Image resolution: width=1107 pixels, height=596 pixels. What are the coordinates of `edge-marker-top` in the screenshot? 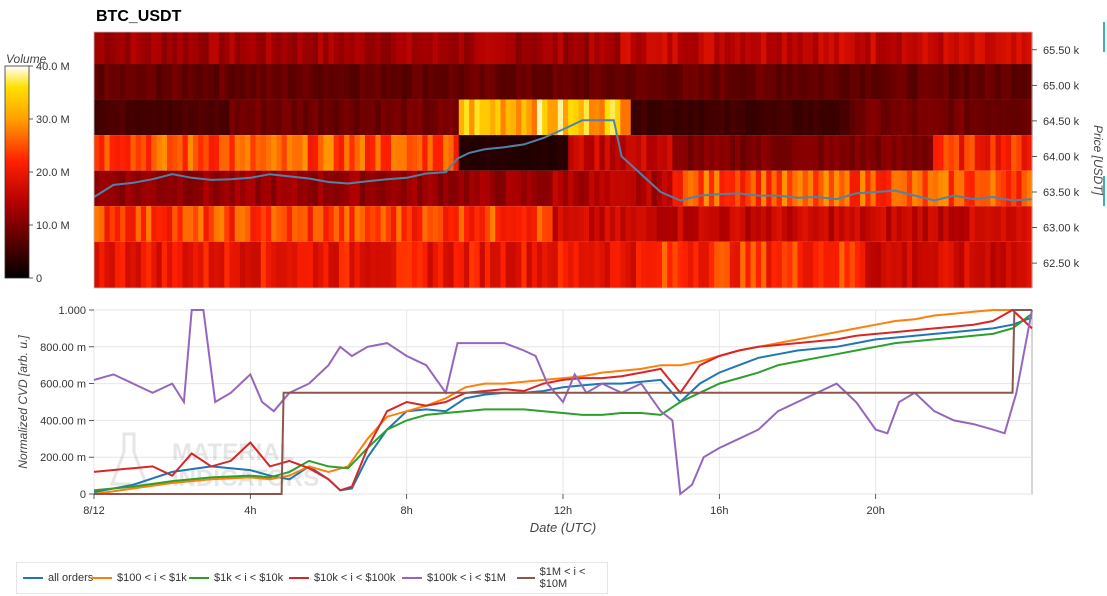 It's located at (1104, 37).